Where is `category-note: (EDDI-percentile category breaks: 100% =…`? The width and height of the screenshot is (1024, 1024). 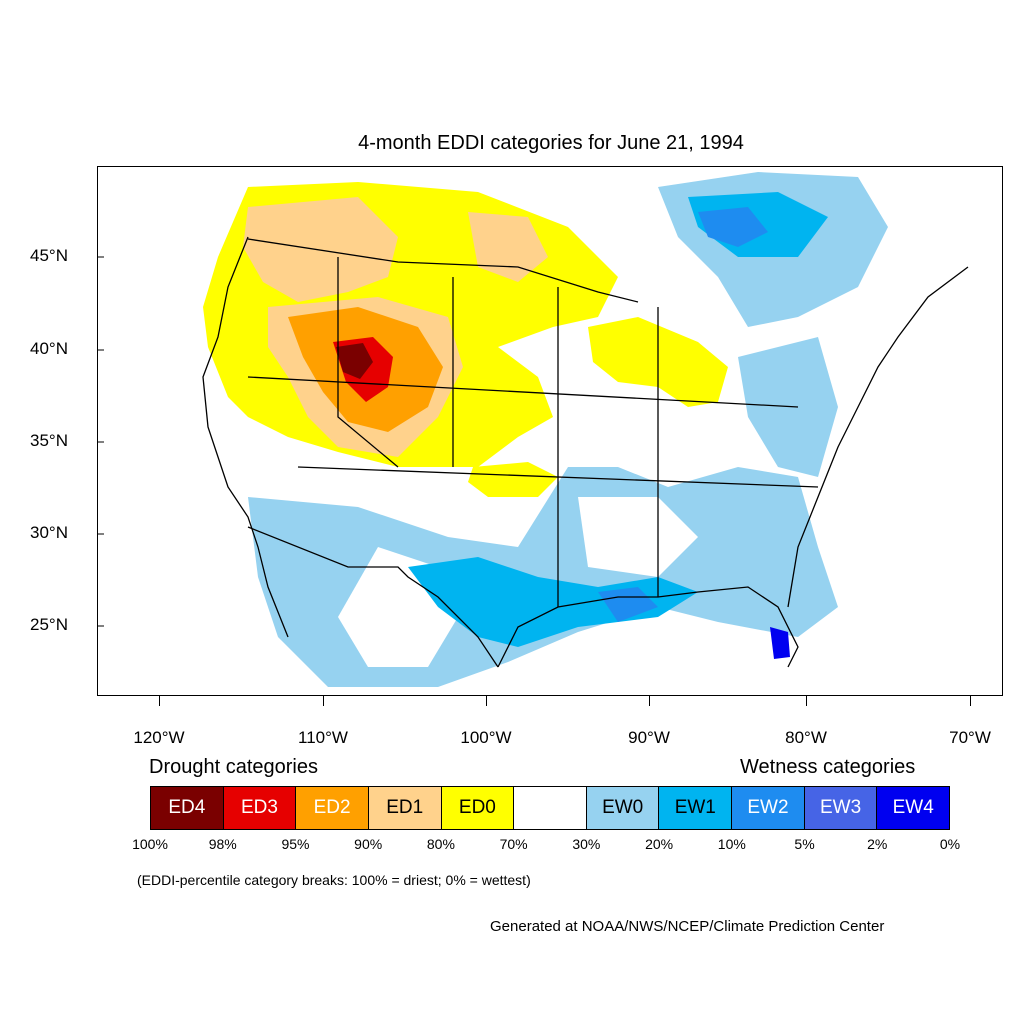
category-note: (EDDI-percentile category breaks: 100% =… is located at coordinates (334, 880).